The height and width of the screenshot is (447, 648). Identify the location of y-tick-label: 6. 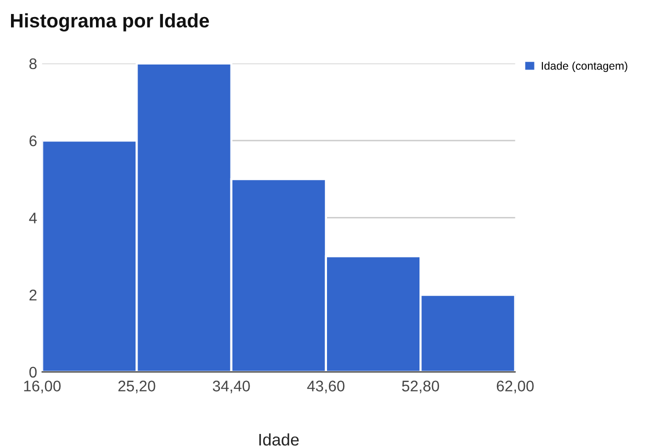
(33, 140).